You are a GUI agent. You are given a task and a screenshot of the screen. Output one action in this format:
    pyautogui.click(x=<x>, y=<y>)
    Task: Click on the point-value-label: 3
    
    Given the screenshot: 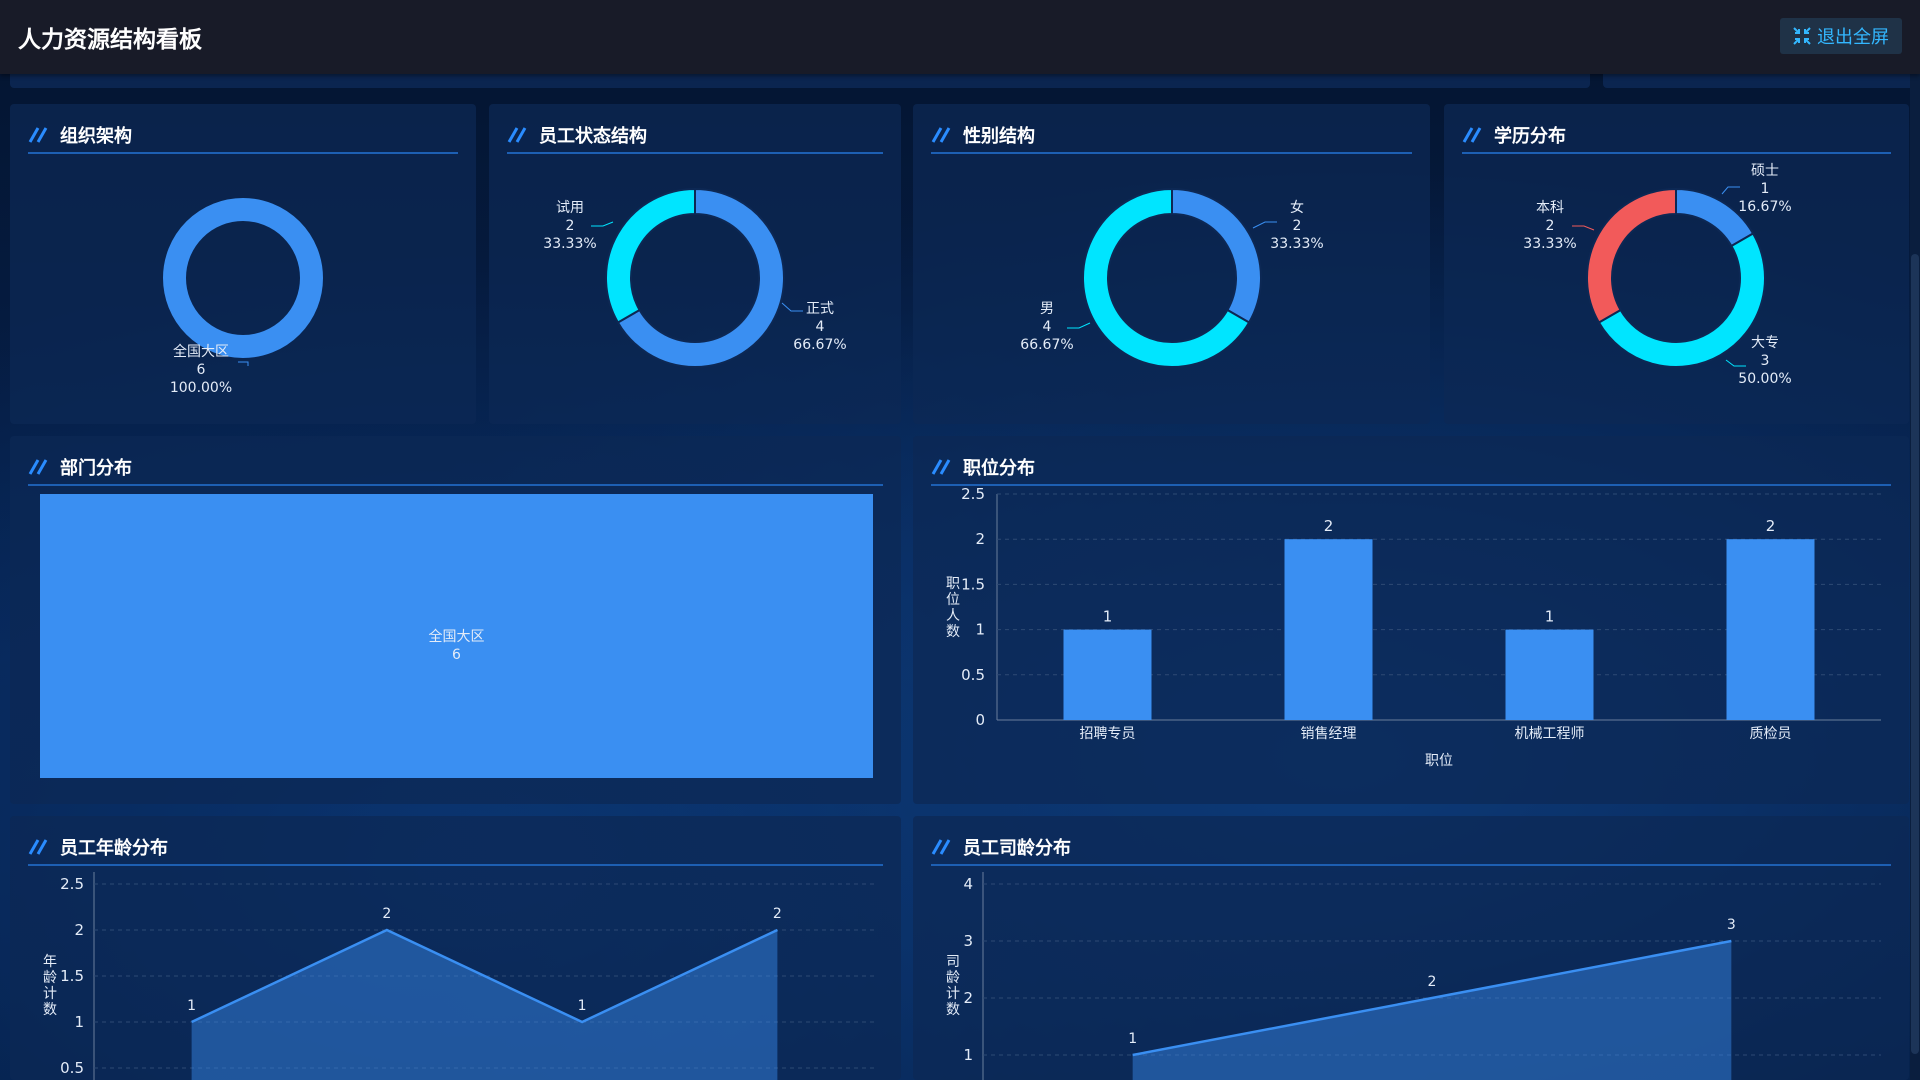 What is the action you would take?
    pyautogui.click(x=1731, y=925)
    